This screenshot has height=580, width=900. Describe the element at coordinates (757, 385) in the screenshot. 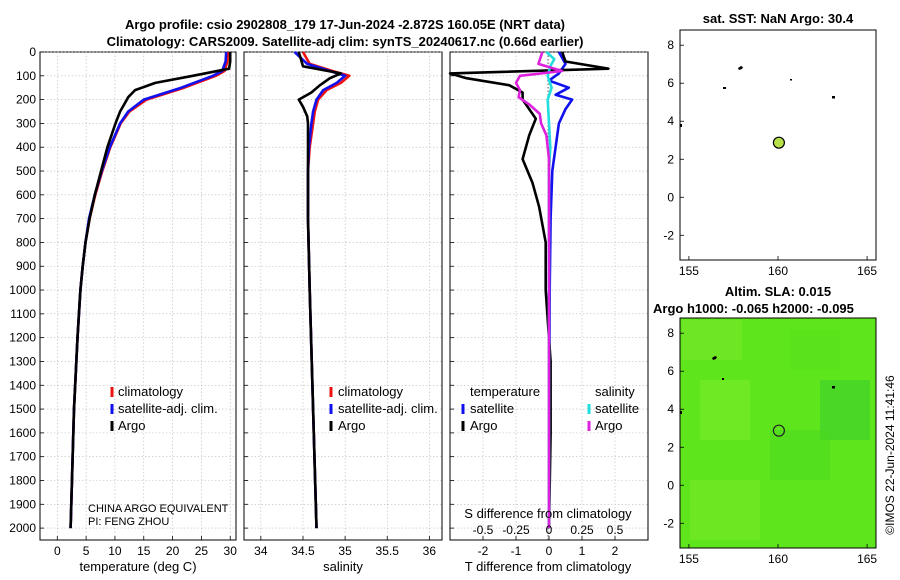

I see `sla-map-islands` at that location.